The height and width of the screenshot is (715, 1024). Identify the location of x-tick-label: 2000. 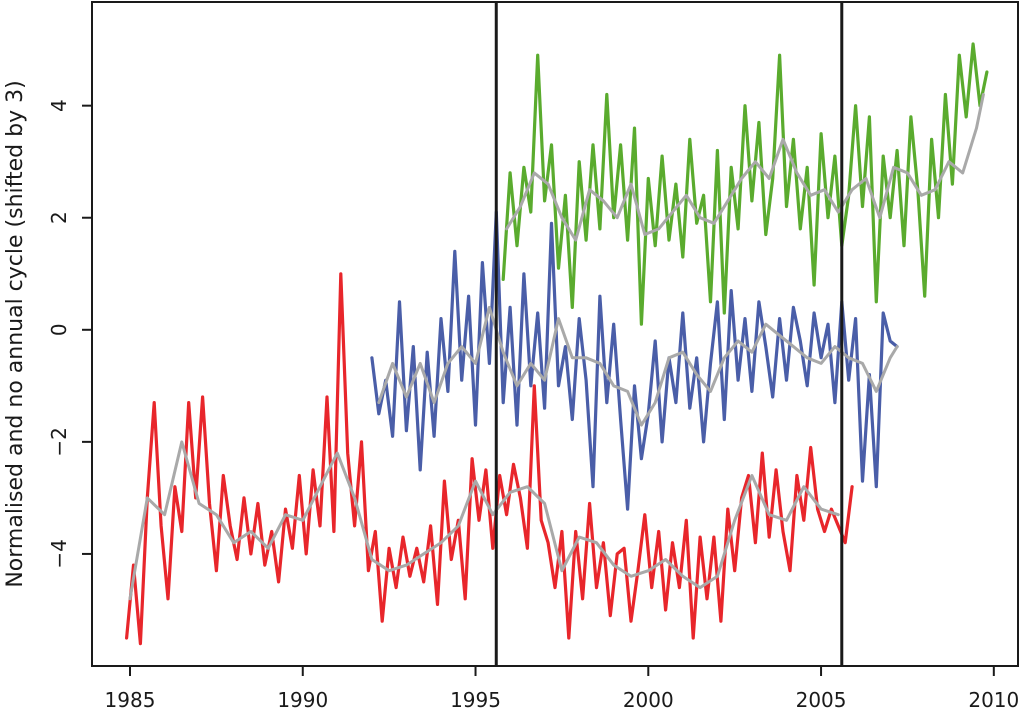
(648, 700).